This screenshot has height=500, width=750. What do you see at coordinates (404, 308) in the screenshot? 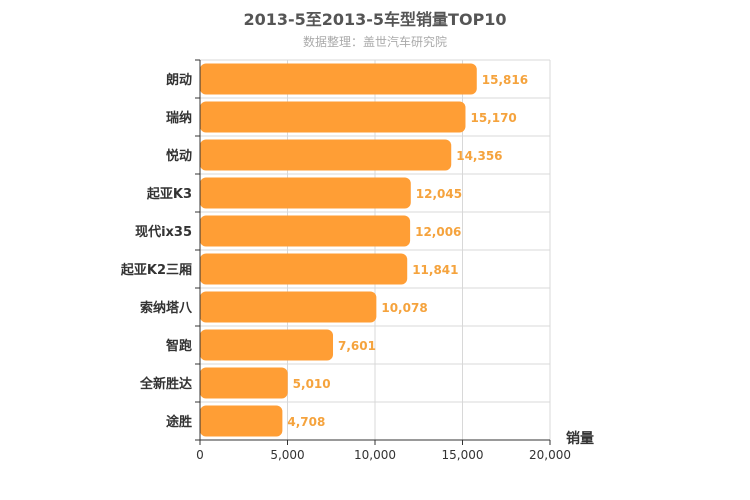
I see `data-label: 10,078` at bounding box center [404, 308].